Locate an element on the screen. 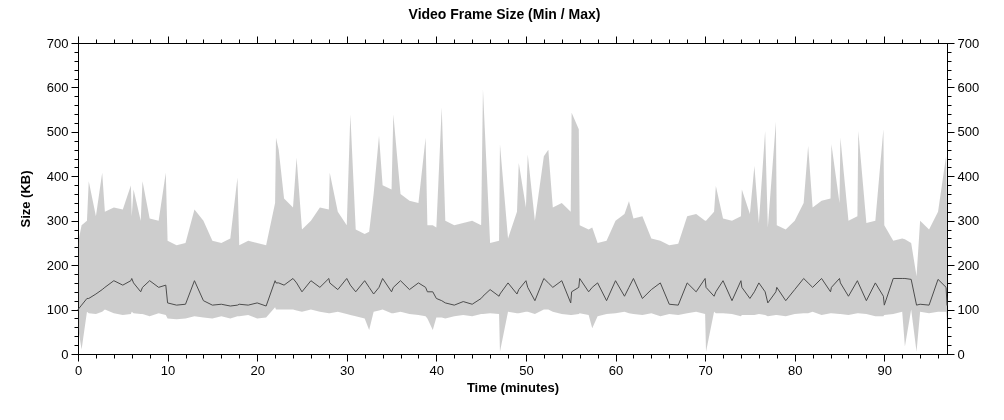  y-tick-label: 100 is located at coordinates (57, 310).